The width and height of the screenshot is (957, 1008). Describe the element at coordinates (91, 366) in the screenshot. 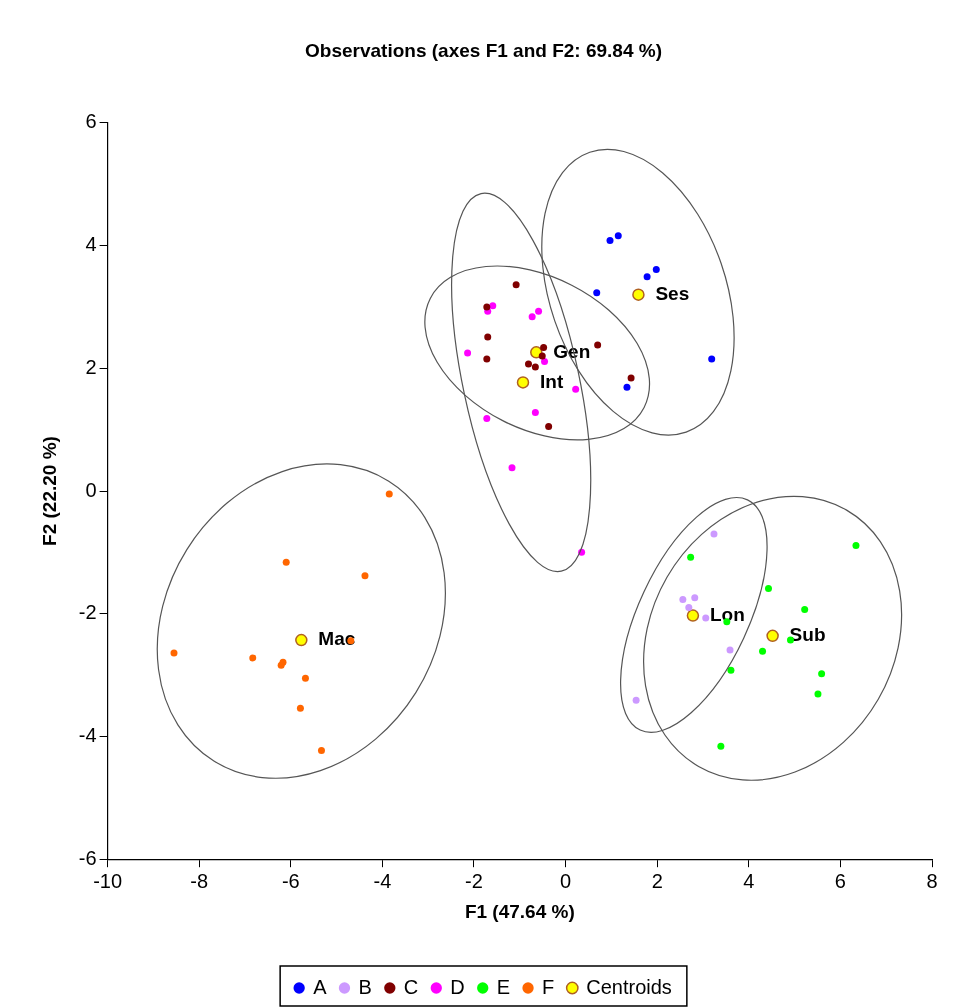

I see `y-tick-label: 2` at that location.